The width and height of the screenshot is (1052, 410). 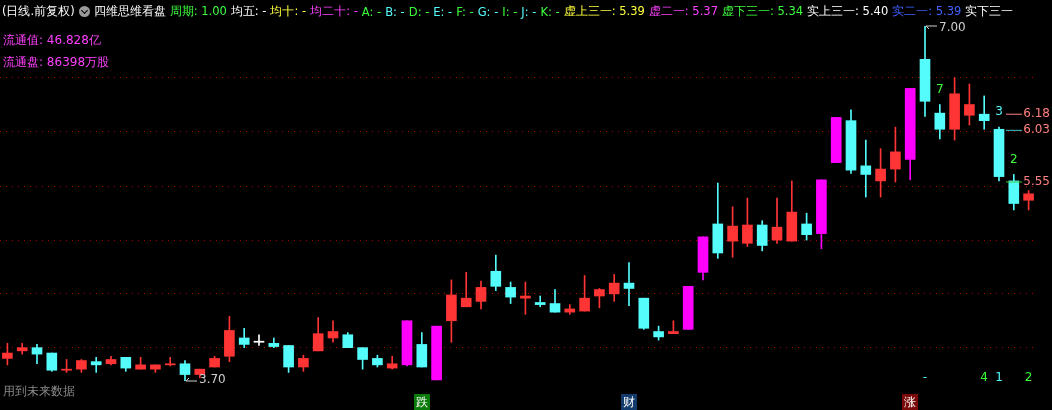 What do you see at coordinates (939, 89) in the screenshot?
I see `annotation: 7` at bounding box center [939, 89].